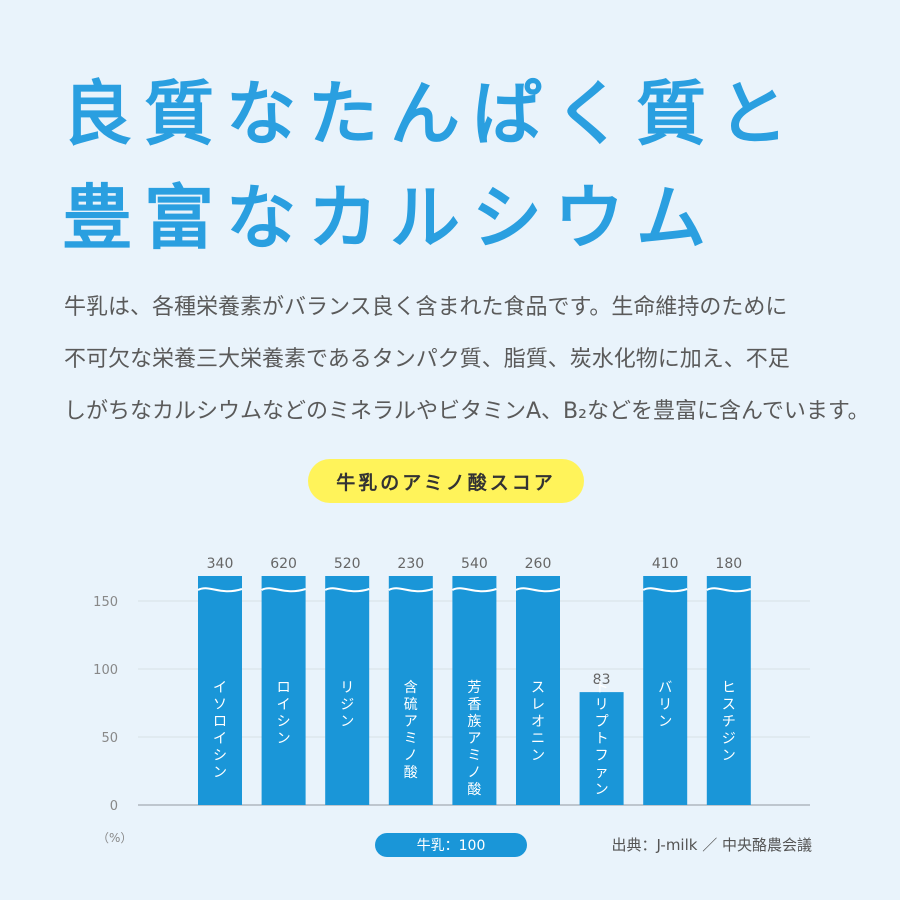 The height and width of the screenshot is (900, 900). Describe the element at coordinates (426, 307) in the screenshot. I see `body-line-1: 牛乳は、各種栄養素がバランス良く含まれた食品です。生命維持のために` at that location.